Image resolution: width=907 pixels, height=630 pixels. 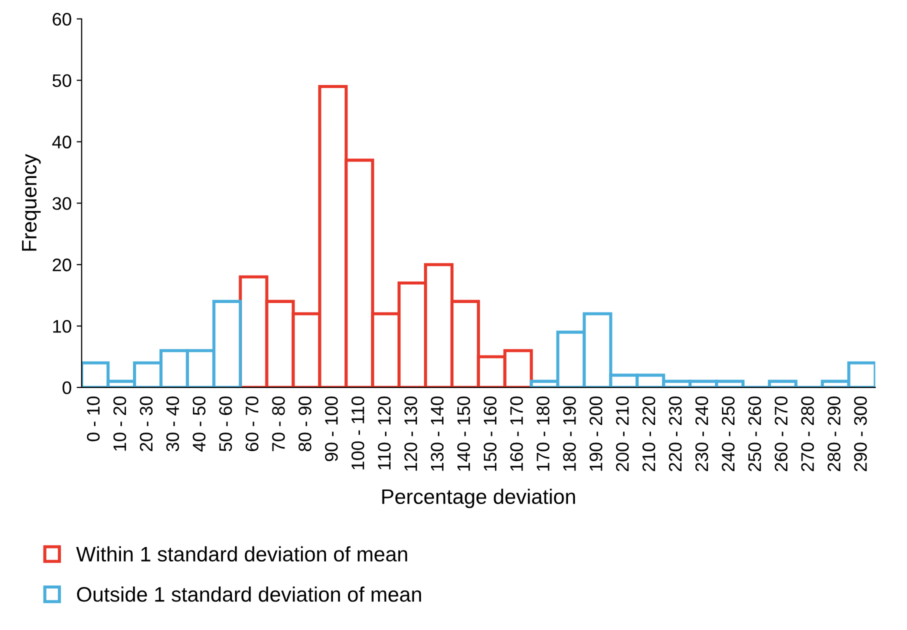 I want to click on x-tick-label: 20 - 30, so click(x=146, y=424).